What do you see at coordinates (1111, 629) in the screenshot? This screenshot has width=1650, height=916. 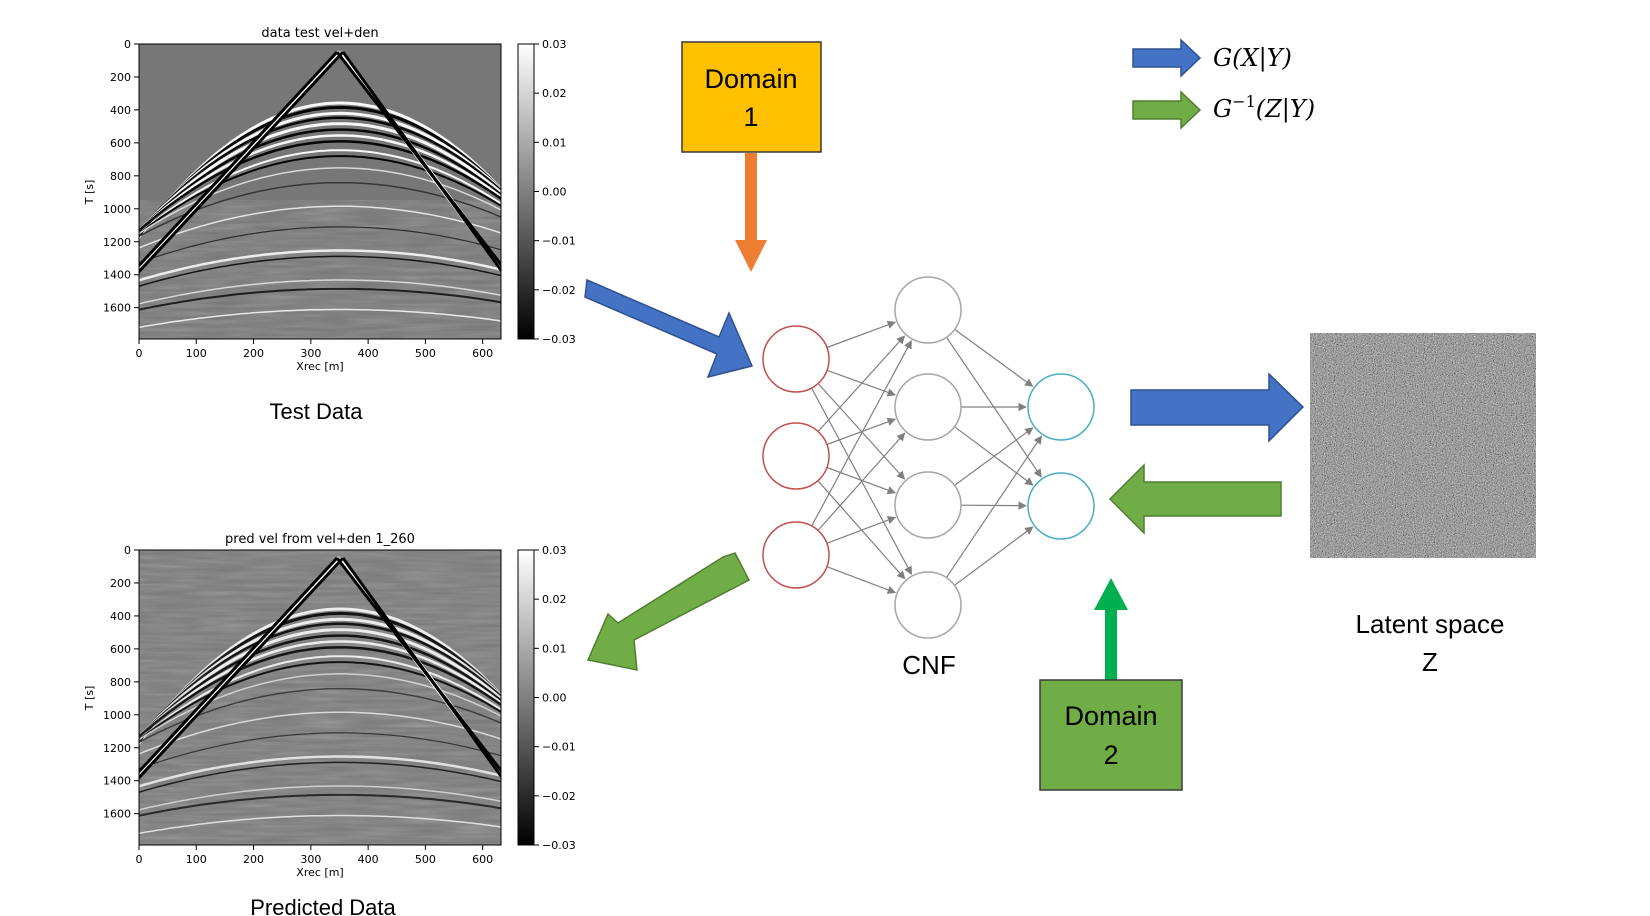 I see `domain-2-arrow` at bounding box center [1111, 629].